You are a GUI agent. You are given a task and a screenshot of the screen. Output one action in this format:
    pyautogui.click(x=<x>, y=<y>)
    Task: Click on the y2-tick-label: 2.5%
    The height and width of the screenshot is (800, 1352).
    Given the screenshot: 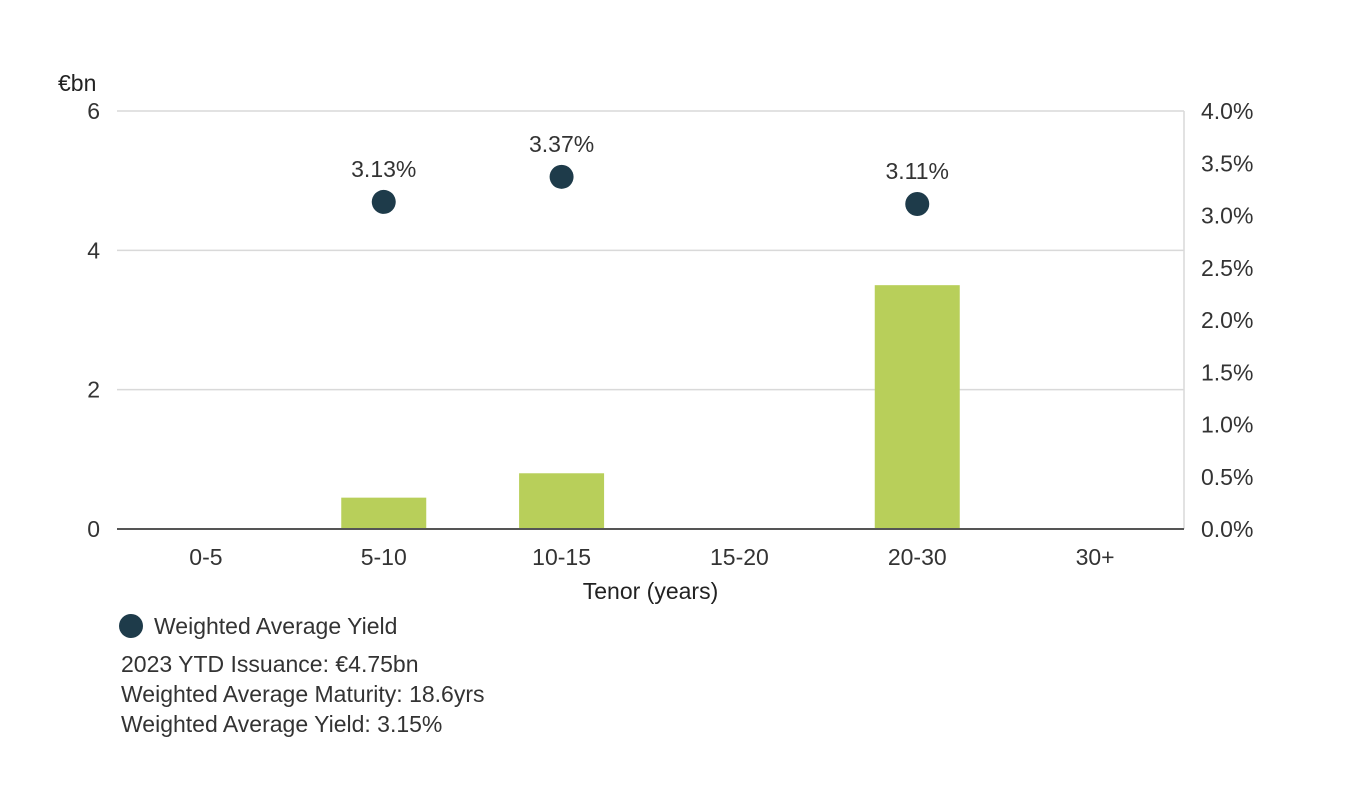 What is the action you would take?
    pyautogui.click(x=1227, y=268)
    